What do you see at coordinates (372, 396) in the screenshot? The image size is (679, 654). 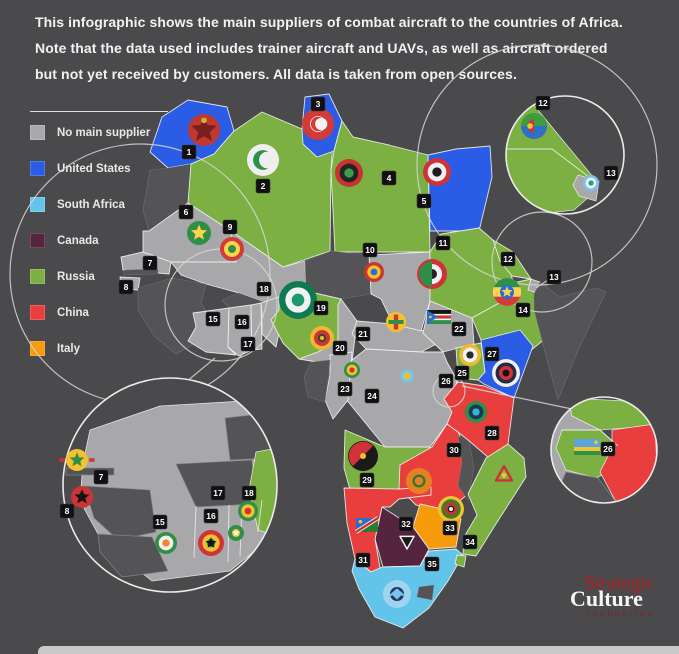 I see `svg-text: 24` at bounding box center [372, 396].